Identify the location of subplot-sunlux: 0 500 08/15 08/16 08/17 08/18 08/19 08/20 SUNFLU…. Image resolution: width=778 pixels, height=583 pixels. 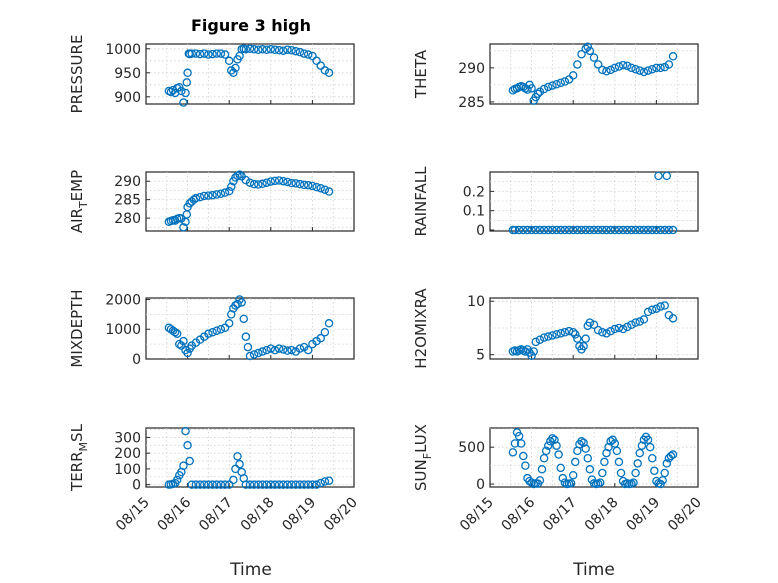
(558, 479).